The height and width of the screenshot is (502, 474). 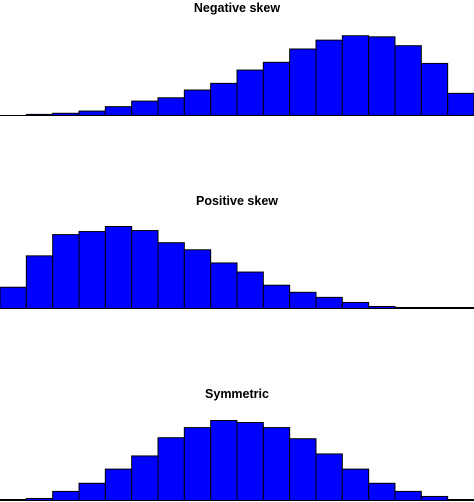 I want to click on panel-title-positive-skew: Positive skew, so click(x=237, y=201).